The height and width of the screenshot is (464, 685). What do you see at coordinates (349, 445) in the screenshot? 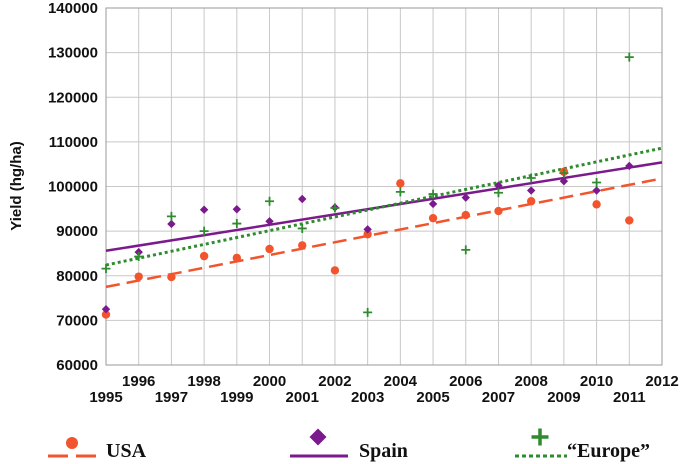
I see `legend: USA Spain “Europe”` at bounding box center [349, 445].